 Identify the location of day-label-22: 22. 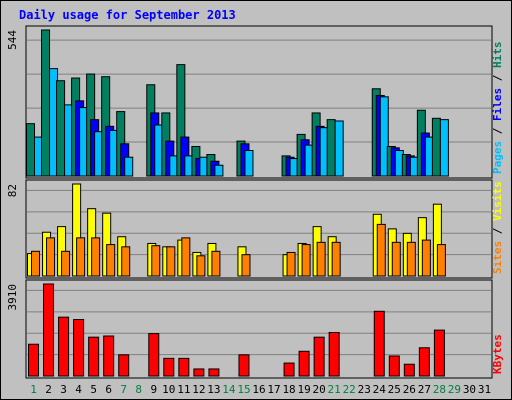
(349, 389).